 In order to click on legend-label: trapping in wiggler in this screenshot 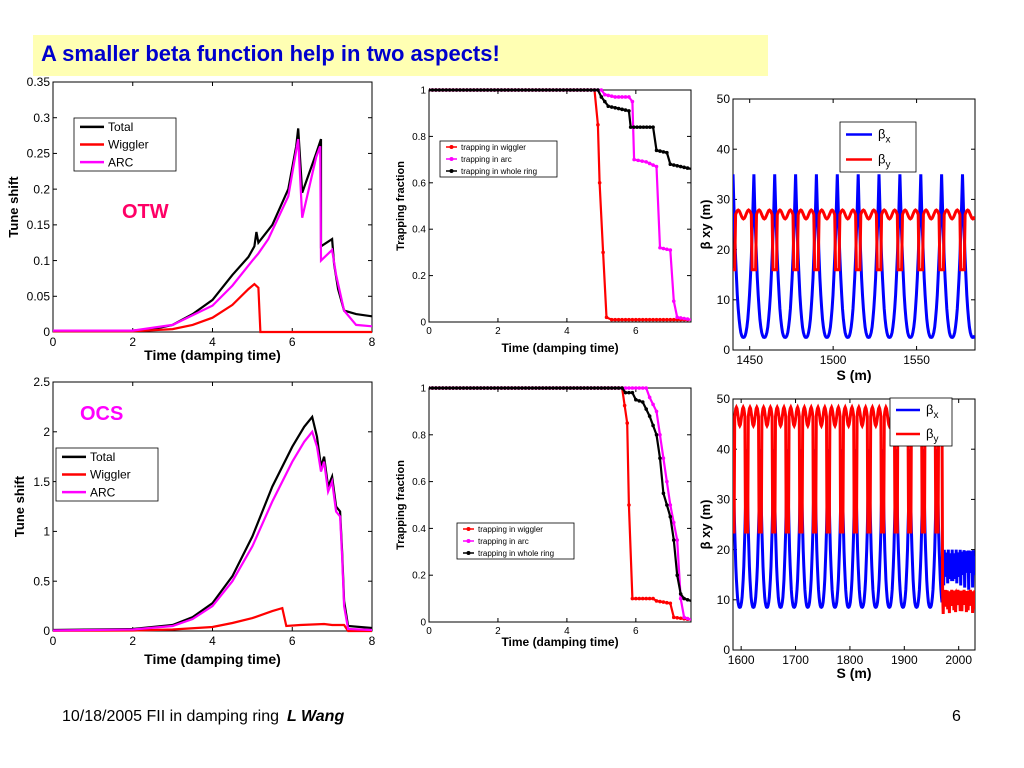, I will do `click(510, 529)`.